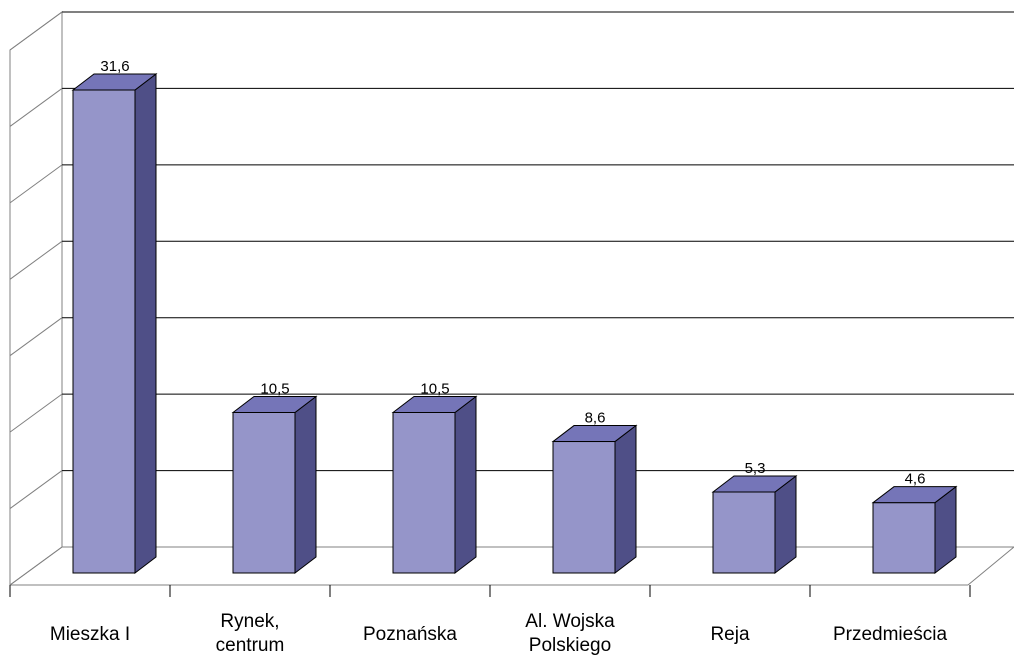 Image resolution: width=1014 pixels, height=665 pixels. I want to click on x-tick-label: Przedmieścia, so click(890, 634).